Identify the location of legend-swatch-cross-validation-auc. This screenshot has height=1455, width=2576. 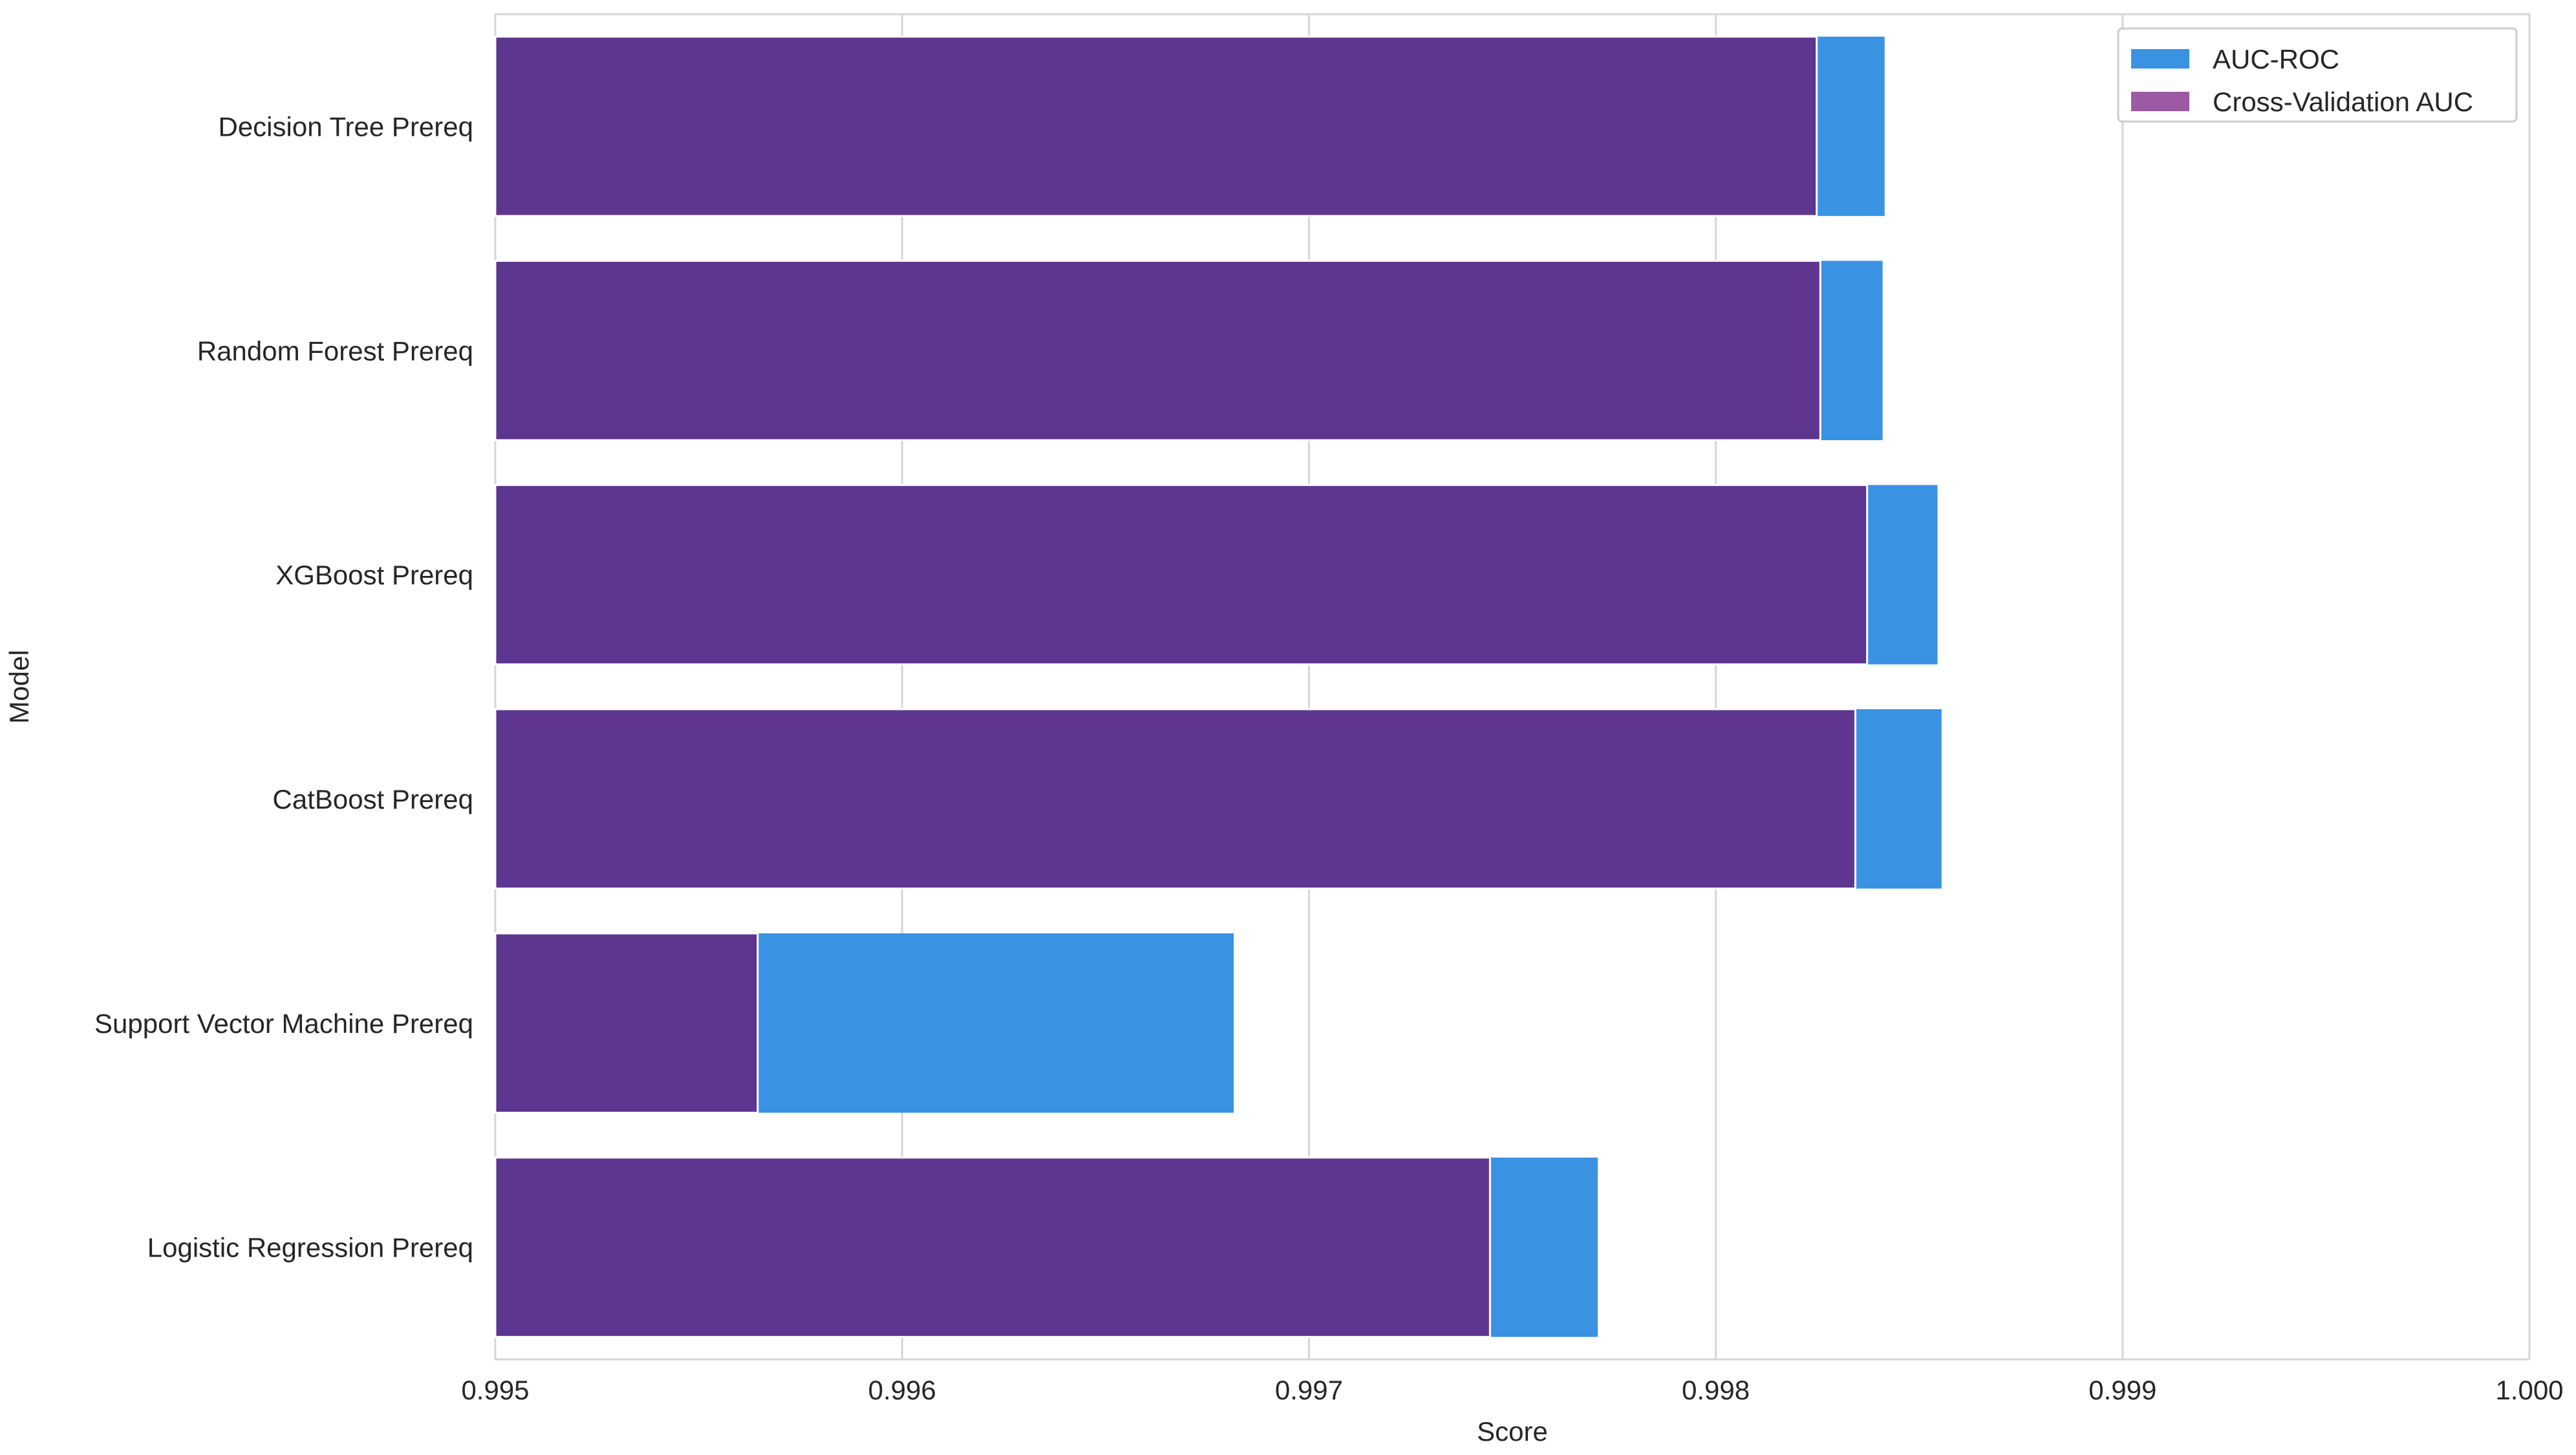
(2160, 101).